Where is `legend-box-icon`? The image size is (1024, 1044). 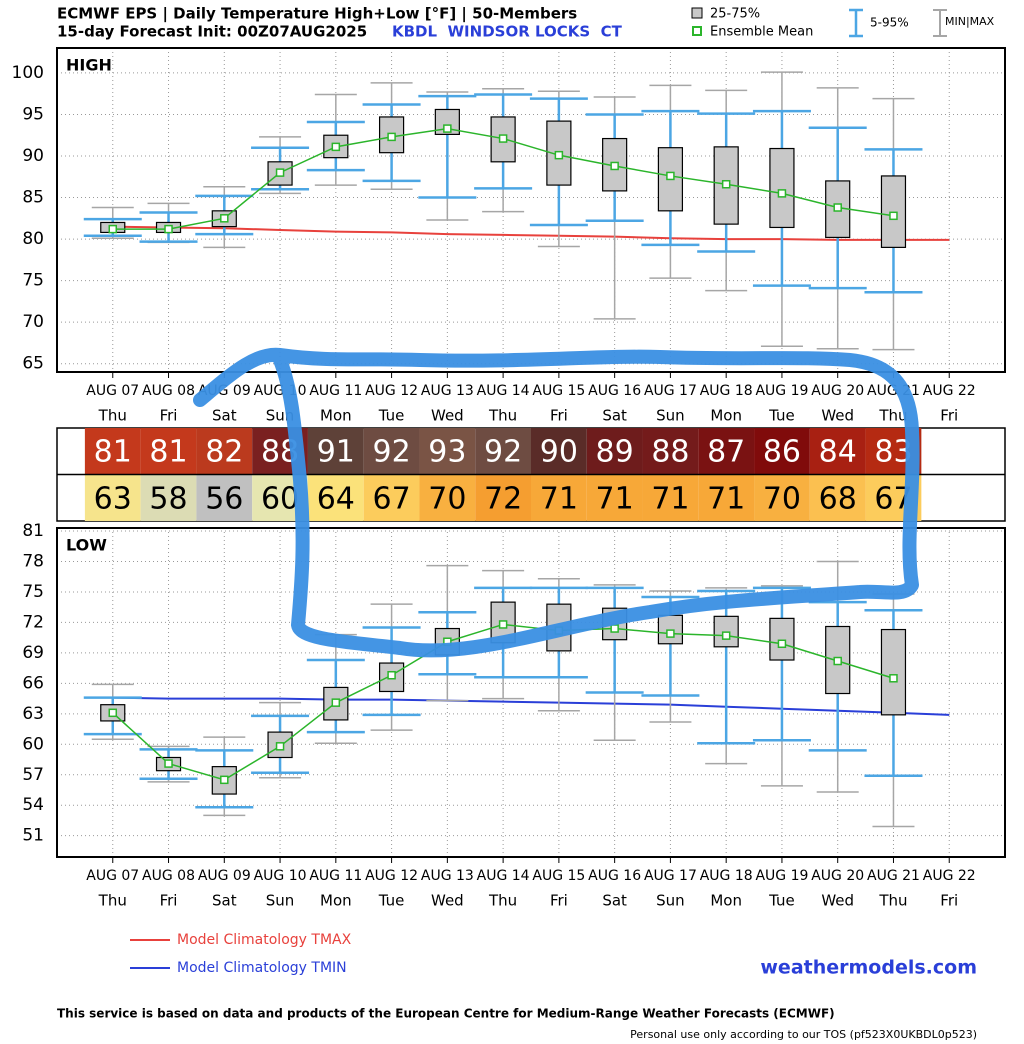
legend-box-icon is located at coordinates (697, 13).